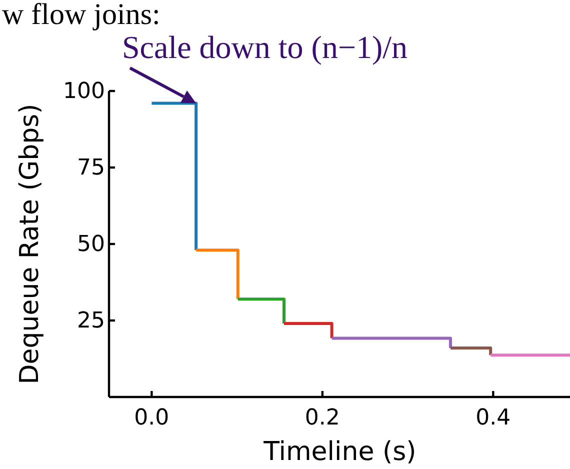  Describe the element at coordinates (339, 452) in the screenshot. I see `x-axis-title: Timeline (s)` at that location.